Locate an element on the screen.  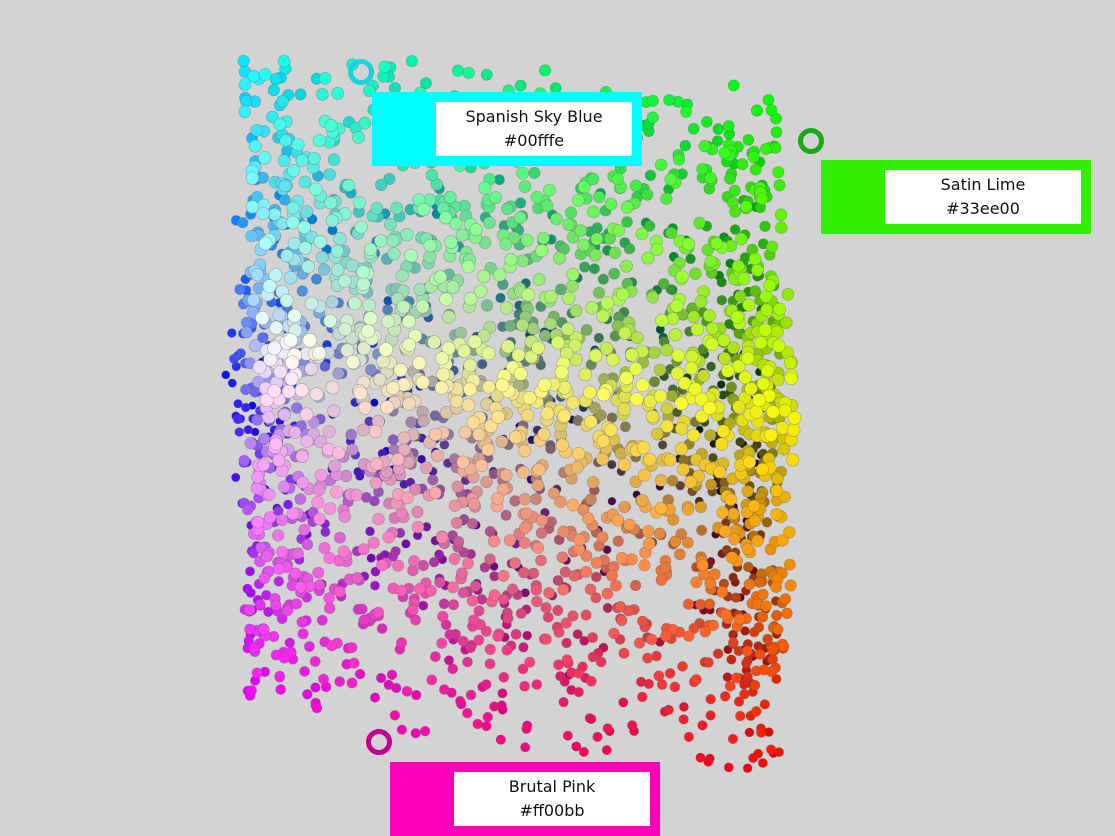
swatch-name: Spanish Sky Blue is located at coordinates (534, 116).